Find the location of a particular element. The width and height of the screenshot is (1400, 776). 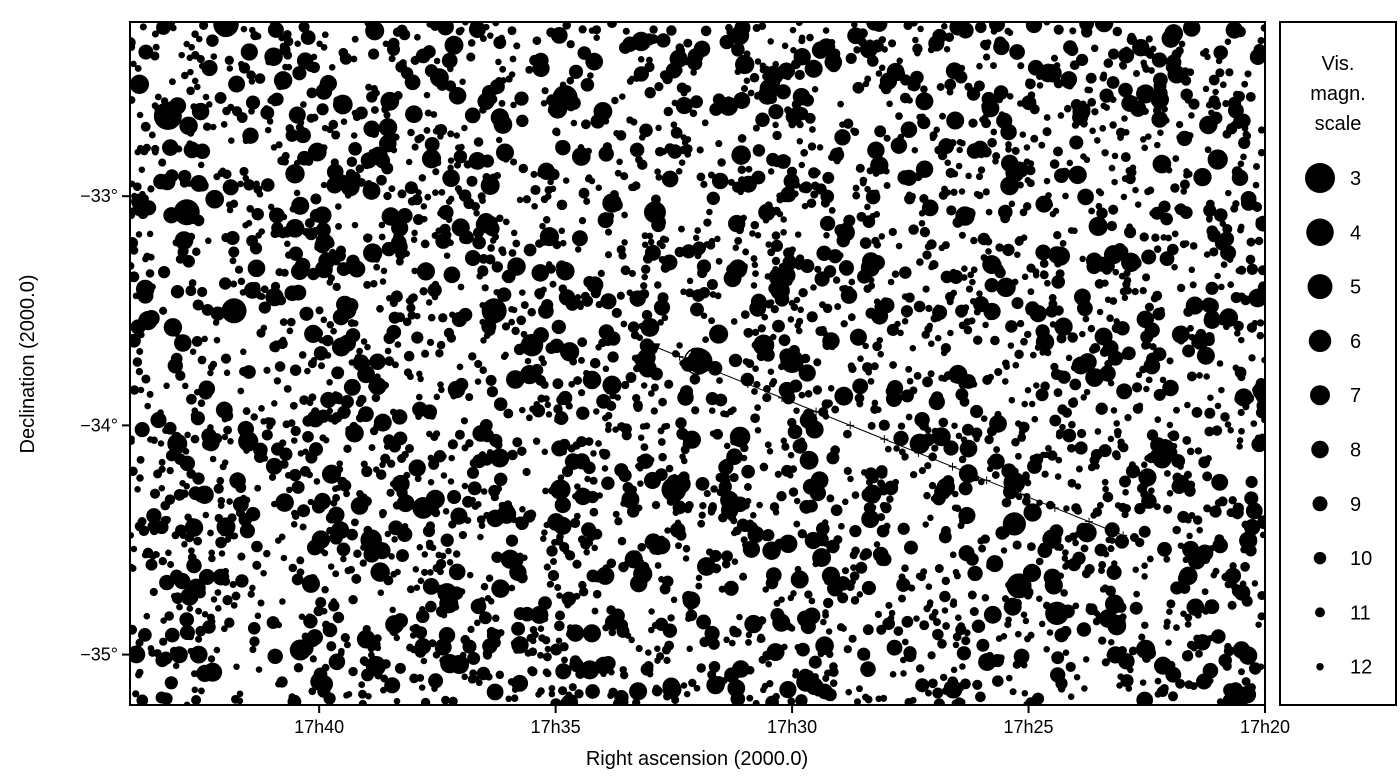

y-tick-label: −33° is located at coordinates (99, 196).